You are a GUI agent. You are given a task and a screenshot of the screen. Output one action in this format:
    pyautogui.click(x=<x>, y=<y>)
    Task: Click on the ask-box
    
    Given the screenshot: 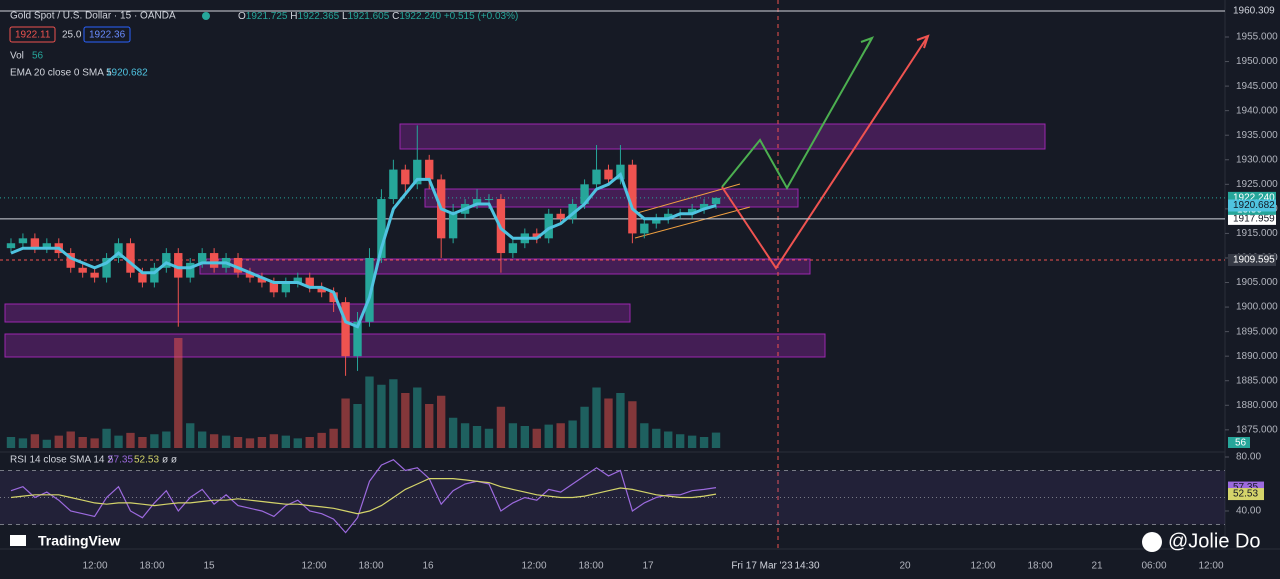 What is the action you would take?
    pyautogui.click(x=107, y=34)
    